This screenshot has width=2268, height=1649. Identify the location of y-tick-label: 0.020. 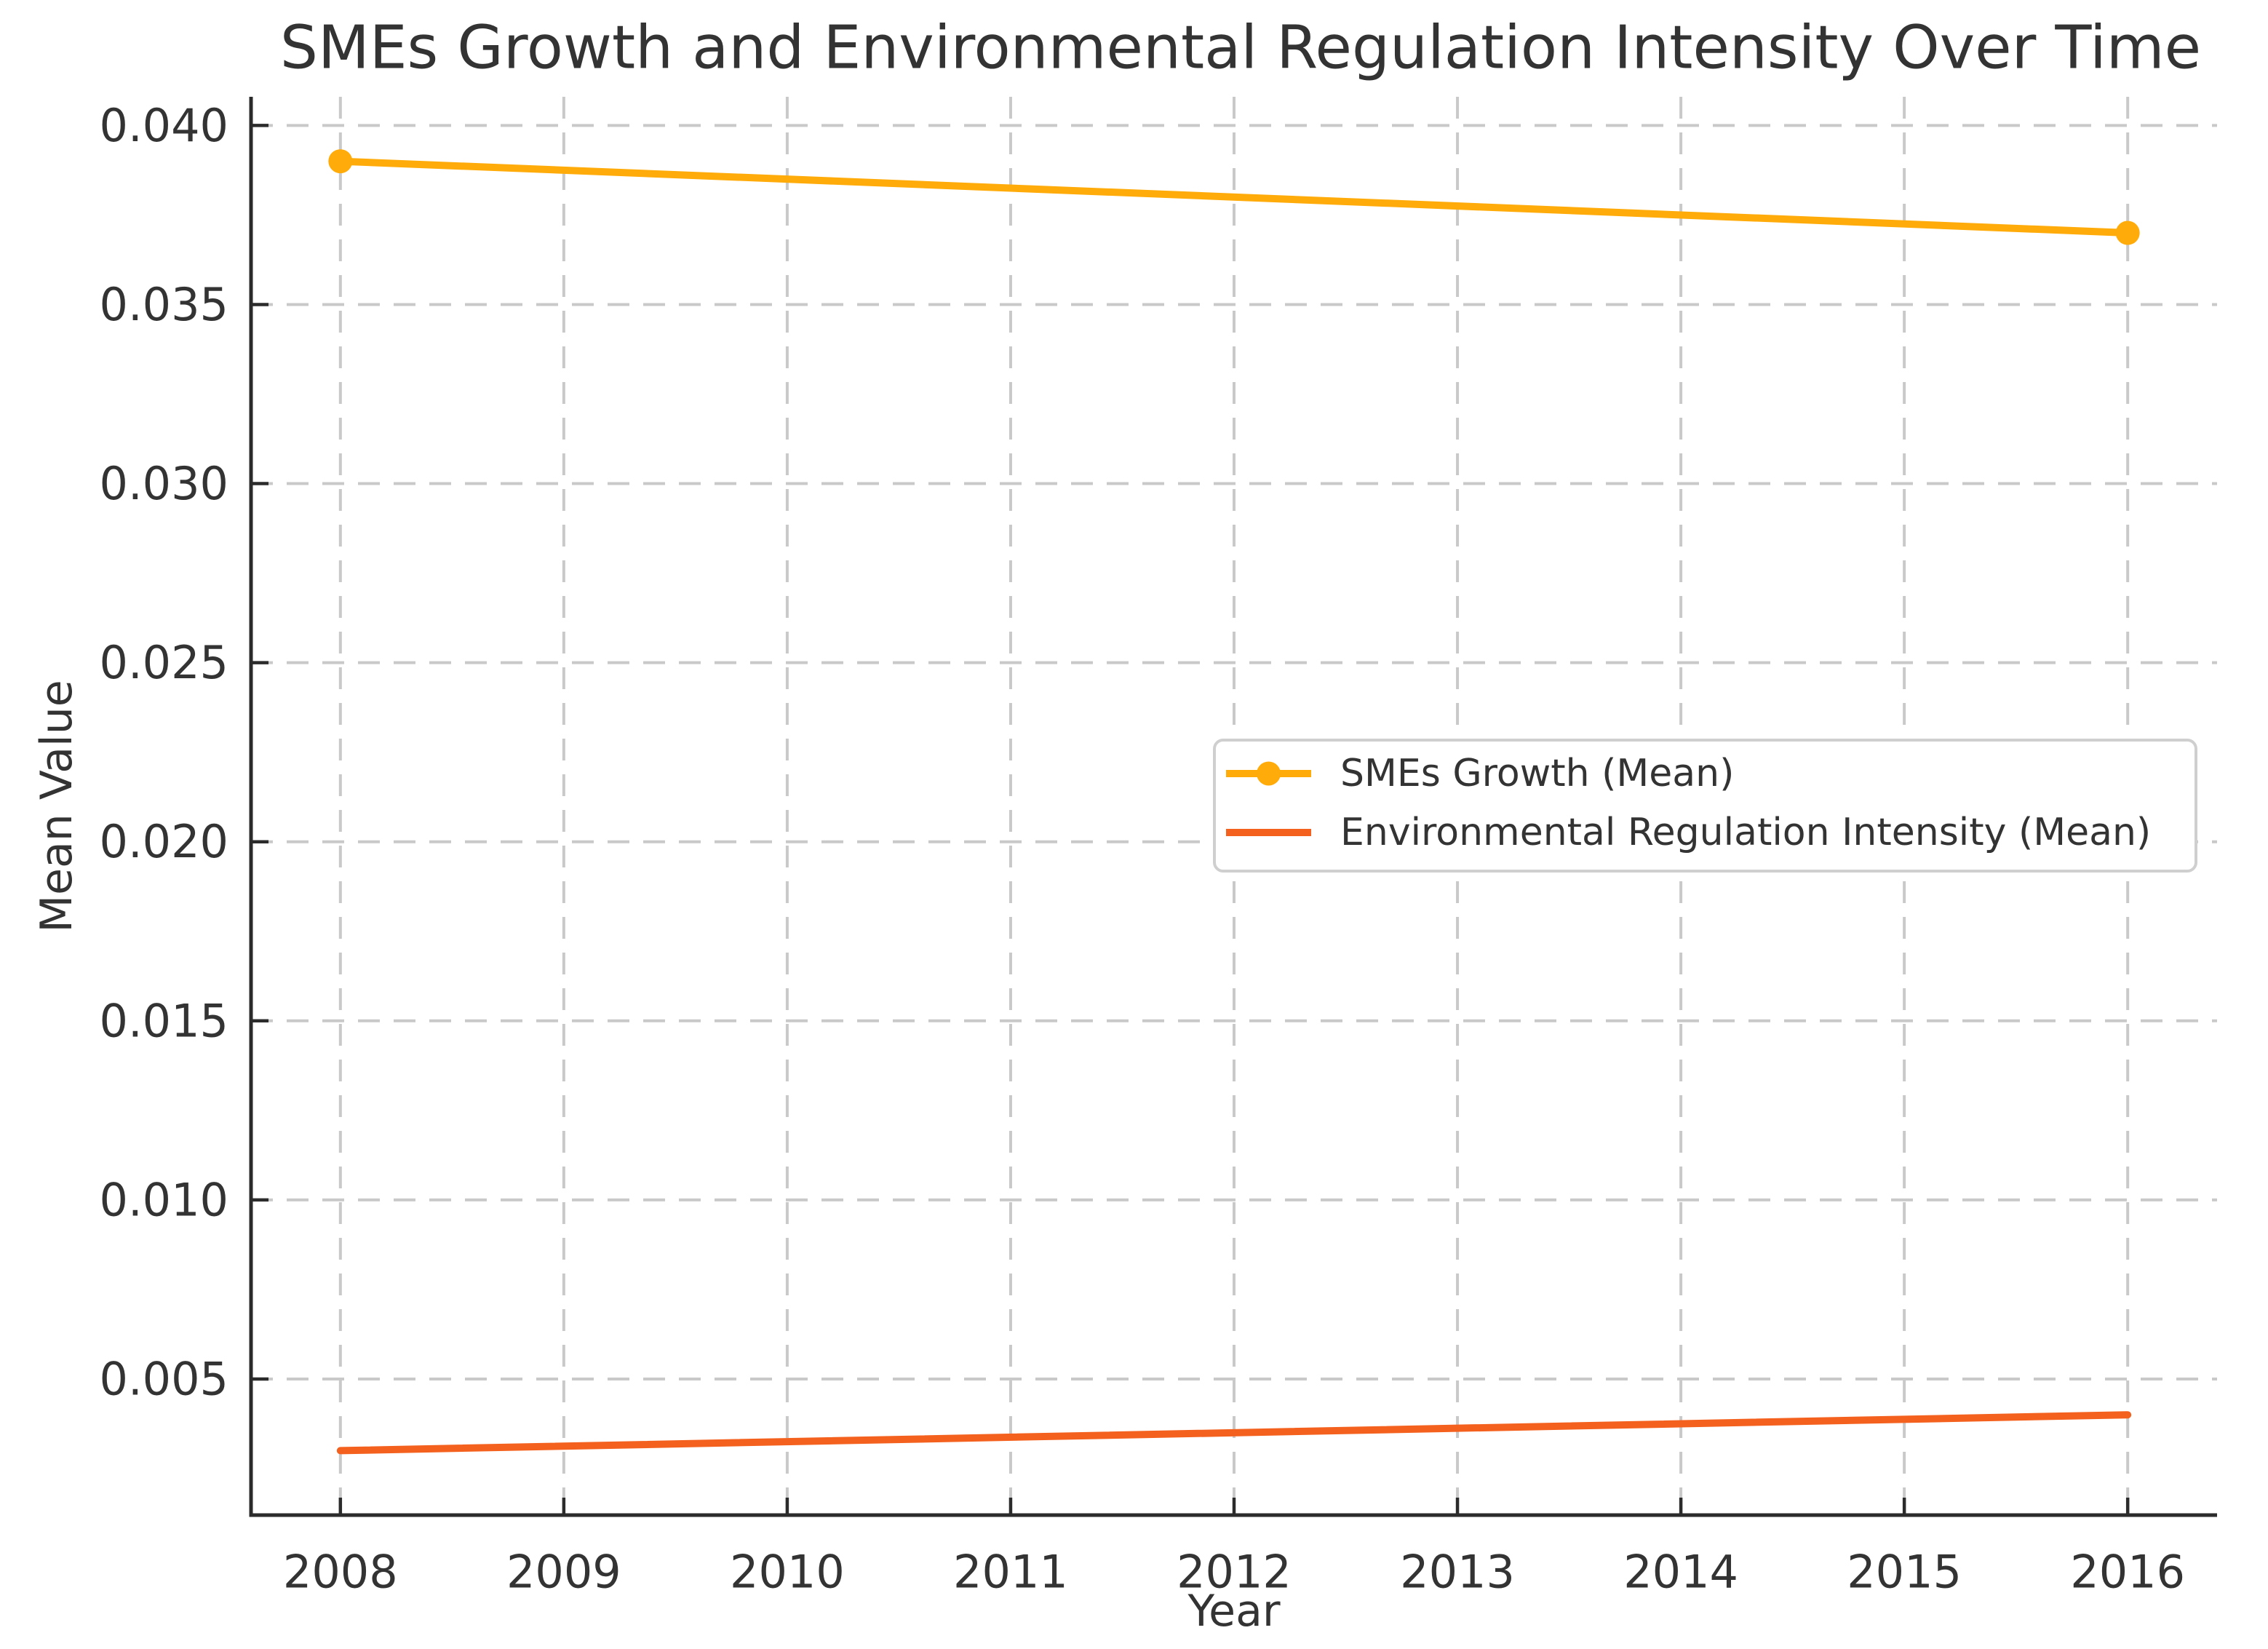
(165, 841).